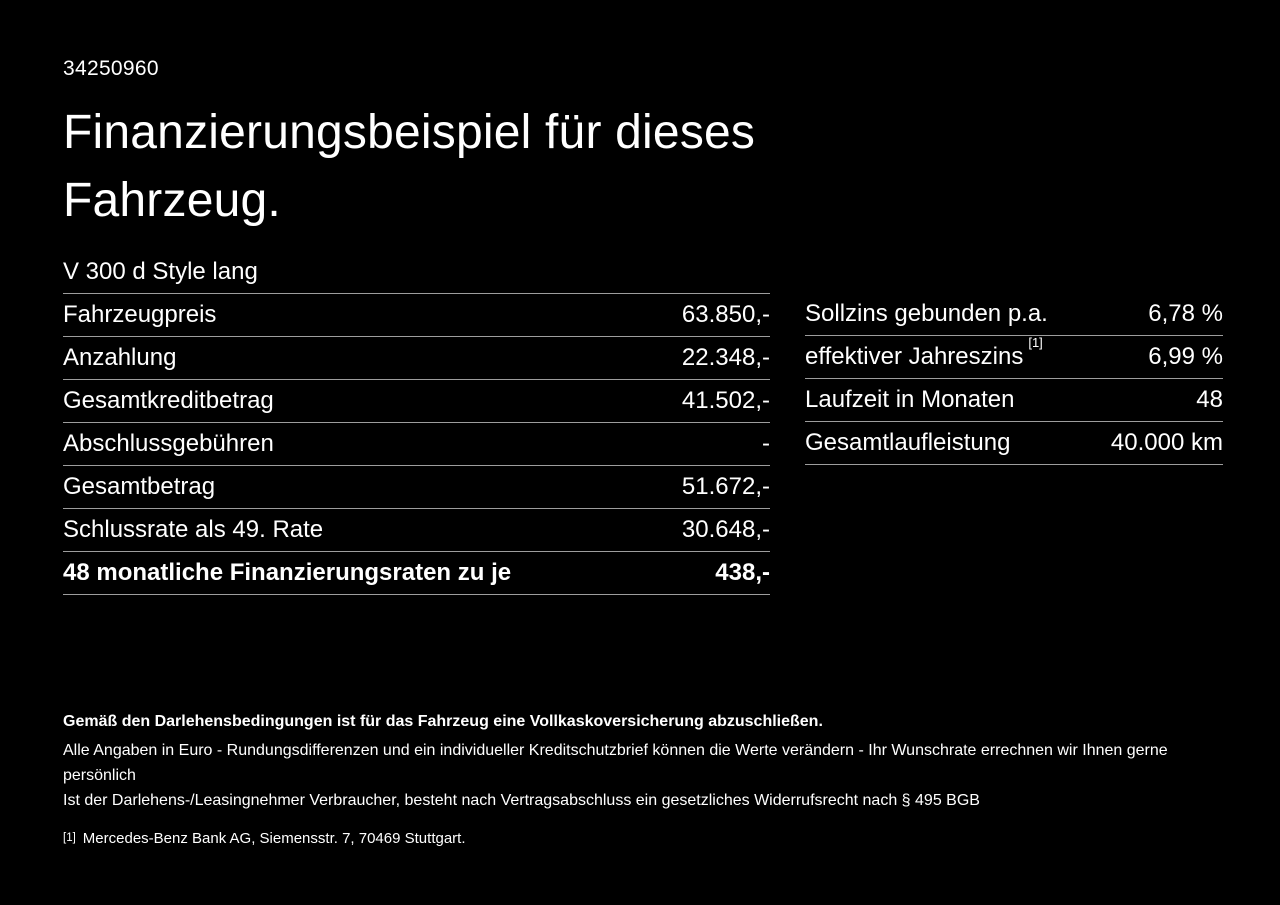  Describe the element at coordinates (766, 443) in the screenshot. I see `row-value: -` at that location.